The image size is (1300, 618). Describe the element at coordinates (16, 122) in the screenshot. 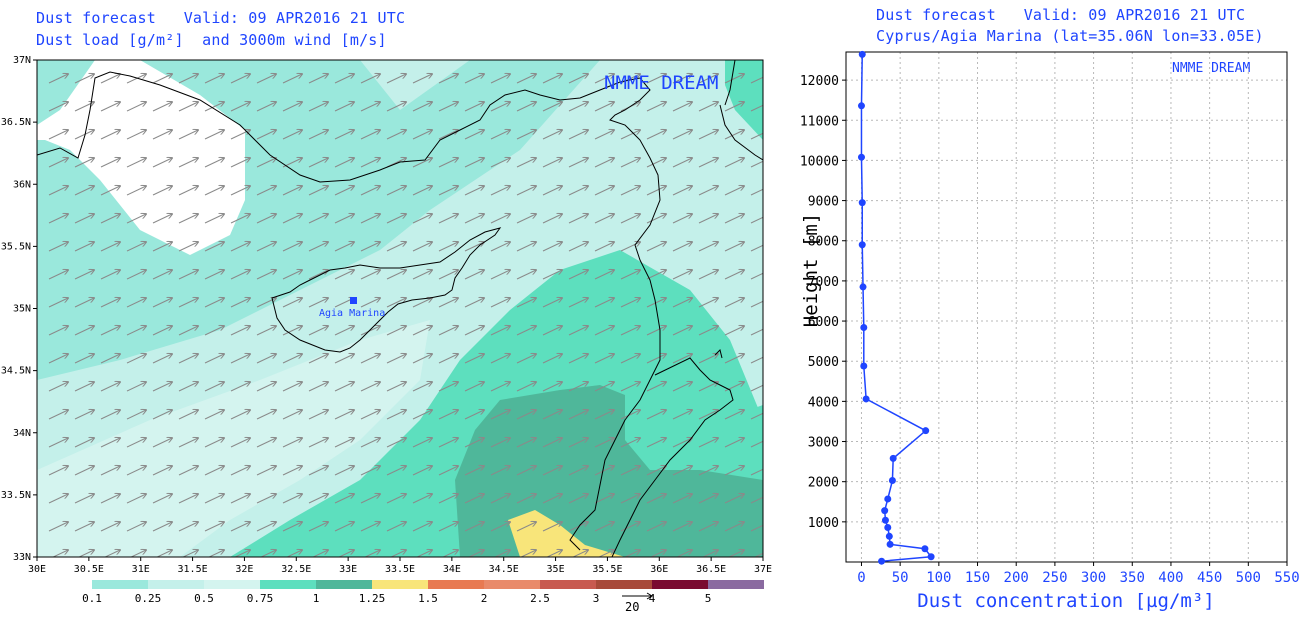

I see `map-y-tick-label: 36.5N` at that location.